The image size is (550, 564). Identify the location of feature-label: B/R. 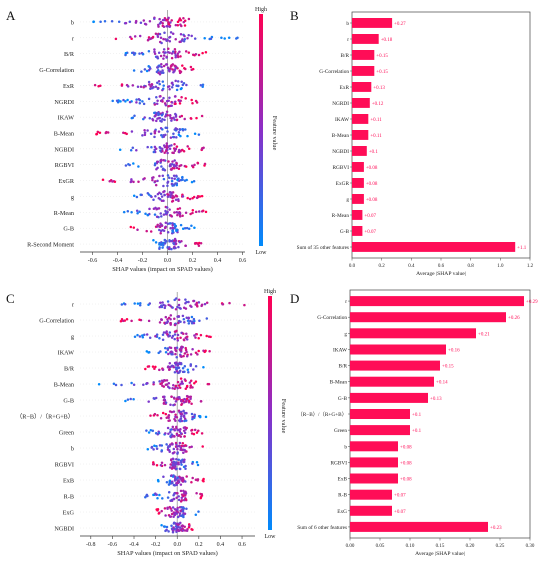
(69, 54).